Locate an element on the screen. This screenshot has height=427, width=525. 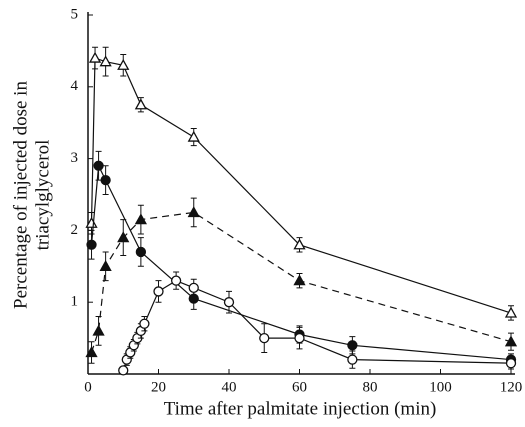
y-tick-label: 4 is located at coordinates (75, 86).